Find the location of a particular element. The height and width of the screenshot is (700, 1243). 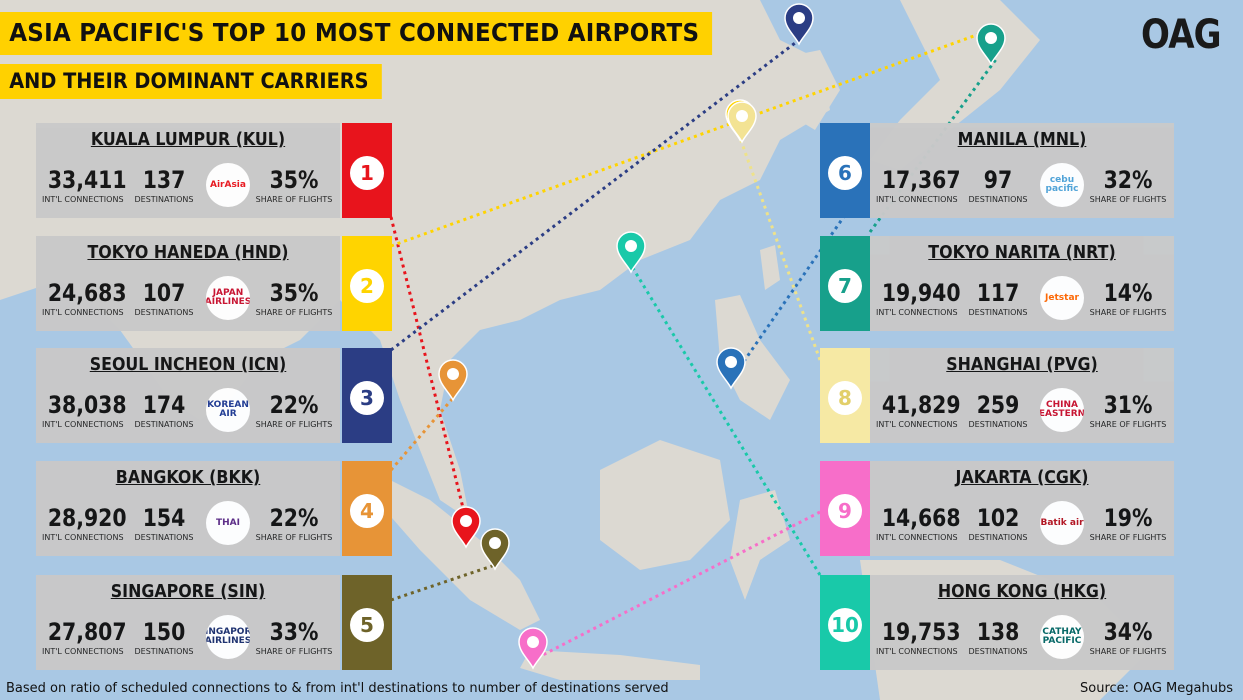

airport-name: TOKYO NARITA (NRT) is located at coordinates (1022, 252).